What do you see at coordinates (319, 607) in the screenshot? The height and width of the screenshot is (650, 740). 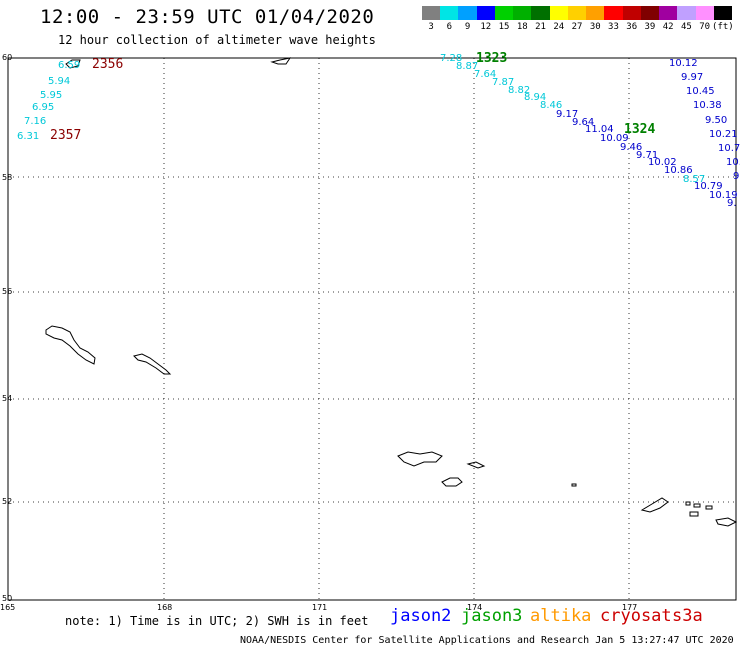 I see `lon-label-171: 171` at bounding box center [319, 607].